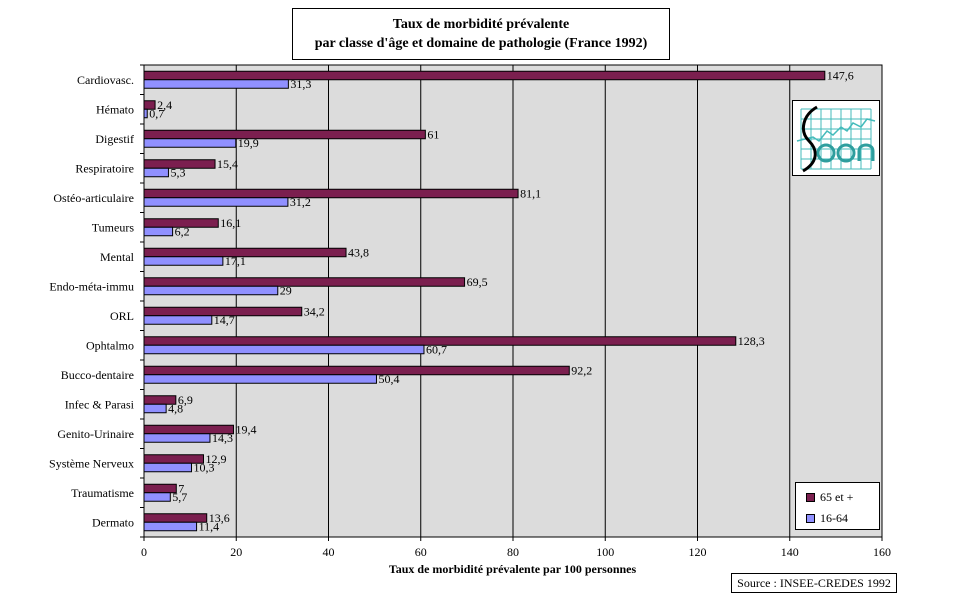 The height and width of the screenshot is (602, 970). What do you see at coordinates (605, 552) in the screenshot?
I see `x-tick-label: 100` at bounding box center [605, 552].